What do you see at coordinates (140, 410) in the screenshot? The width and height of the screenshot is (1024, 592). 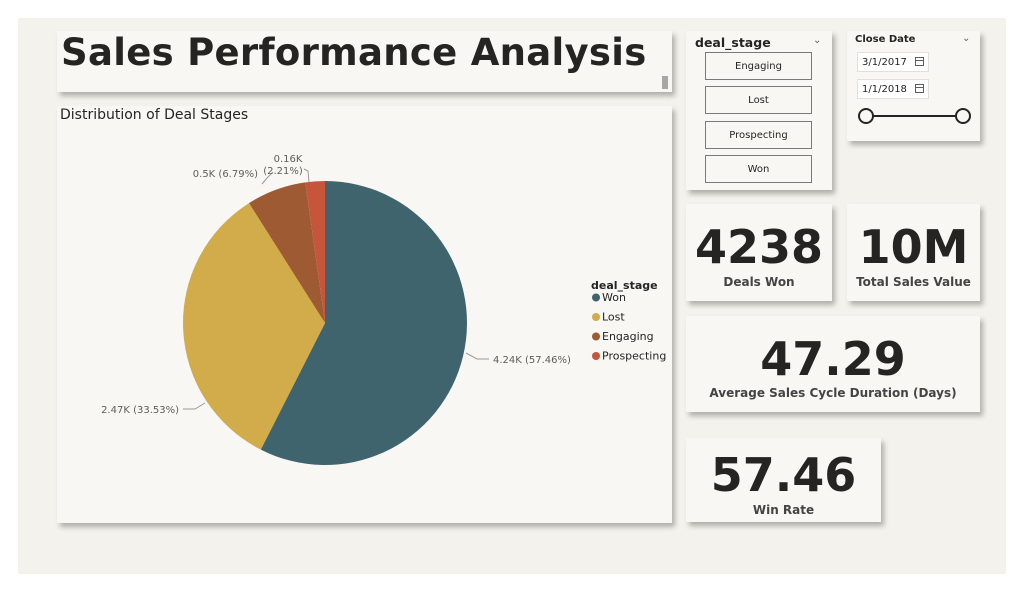 I see `data-label-lost: 2.47K (33.53%)` at bounding box center [140, 410].